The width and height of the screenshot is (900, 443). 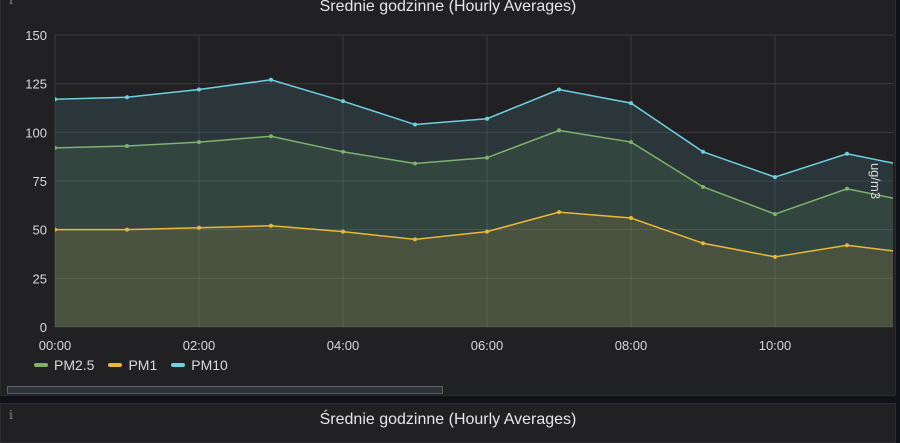 What do you see at coordinates (36, 84) in the screenshot?
I see `y-tick-label: 125` at bounding box center [36, 84].